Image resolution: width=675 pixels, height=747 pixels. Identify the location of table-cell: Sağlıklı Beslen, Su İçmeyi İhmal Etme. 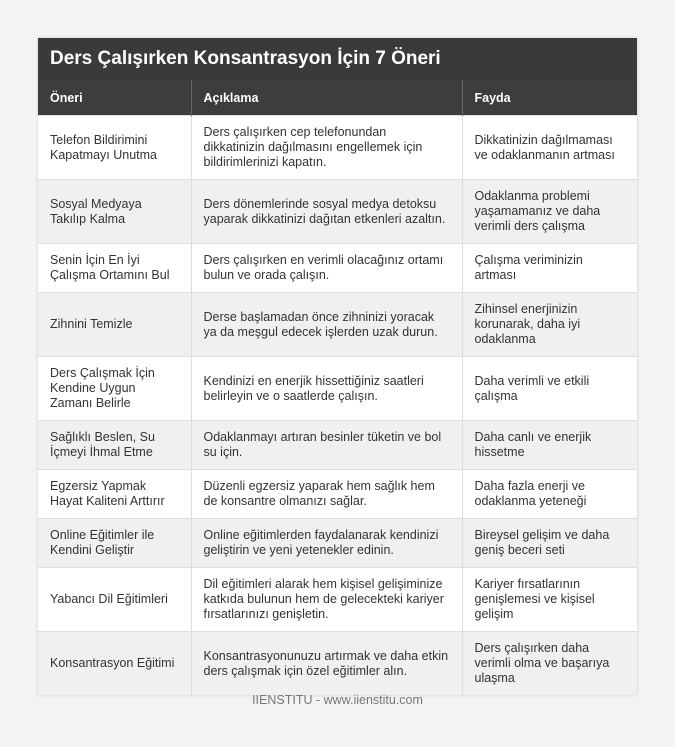
(114, 445).